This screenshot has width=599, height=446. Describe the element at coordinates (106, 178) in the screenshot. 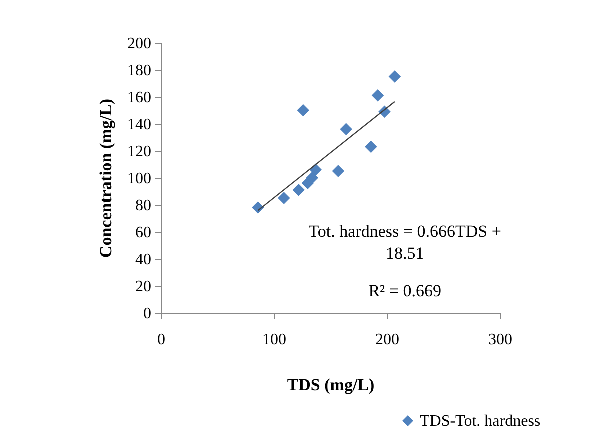

I see `y-axis-title: Concentration (mg/L)` at that location.